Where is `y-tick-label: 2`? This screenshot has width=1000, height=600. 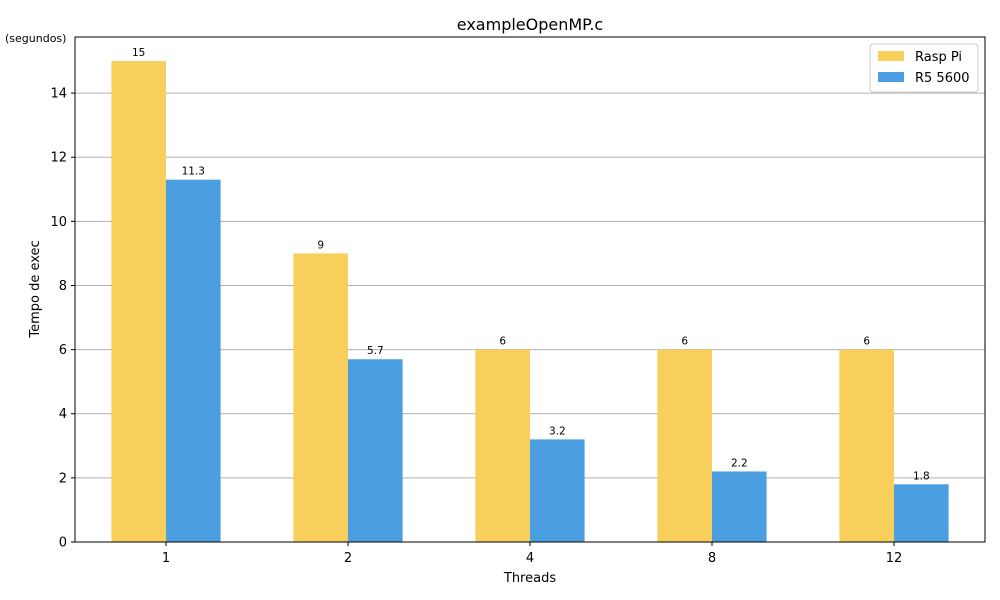 y-tick-label: 2 is located at coordinates (63, 478).